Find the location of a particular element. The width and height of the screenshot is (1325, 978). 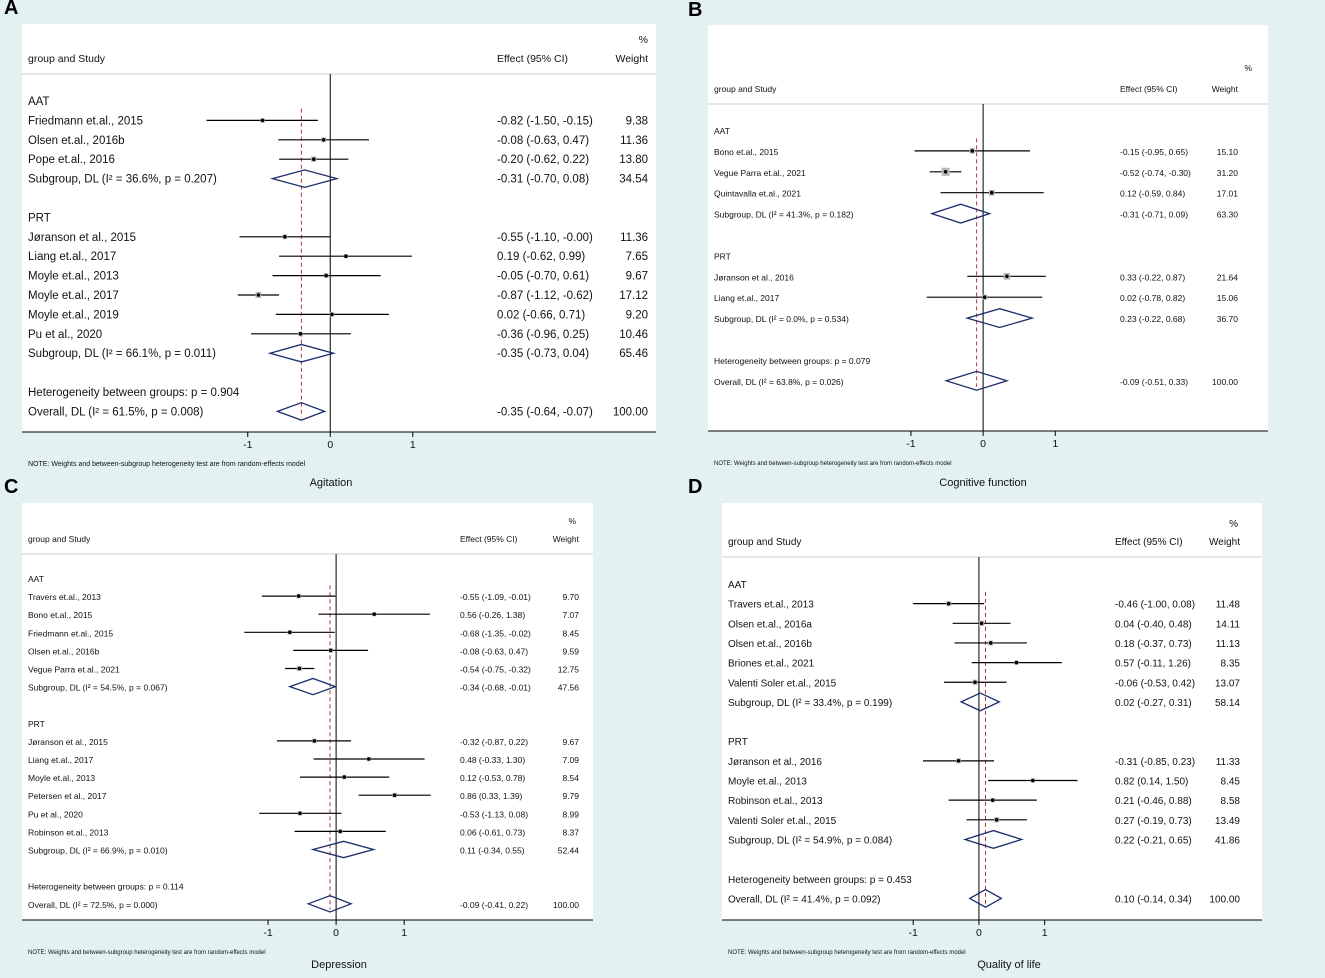

study-weight: 8.54 is located at coordinates (570, 778).